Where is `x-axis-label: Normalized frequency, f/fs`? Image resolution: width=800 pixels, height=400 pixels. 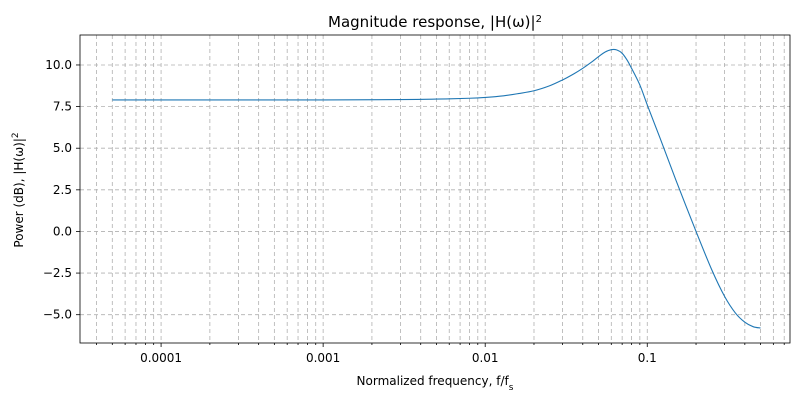
x-axis-label: Normalized frequency, f/fs is located at coordinates (435, 383).